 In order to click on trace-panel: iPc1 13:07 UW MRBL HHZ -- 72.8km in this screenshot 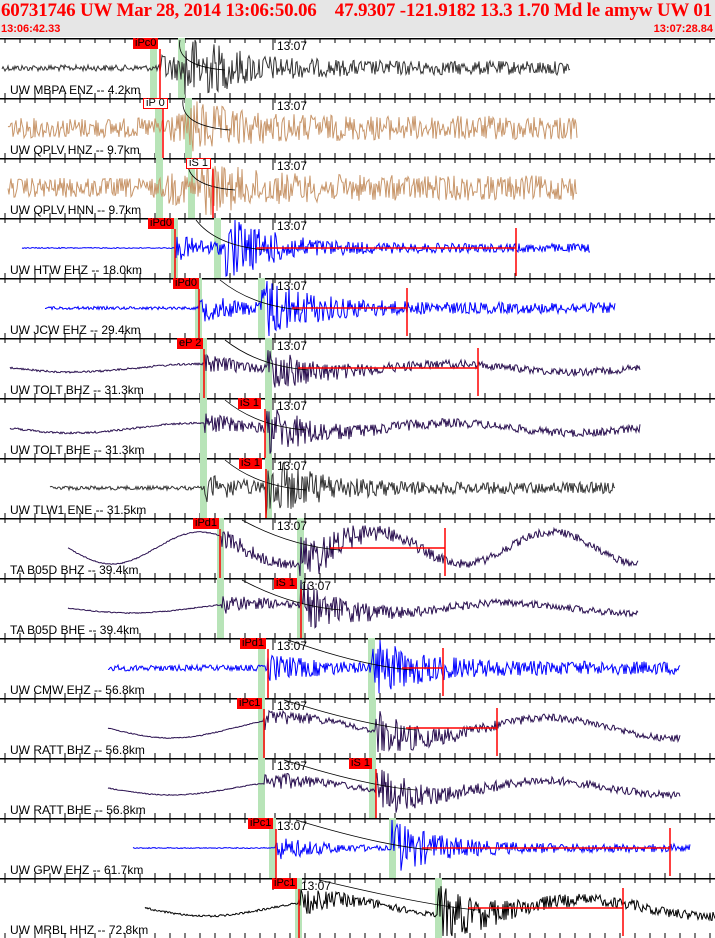, I will do `click(357, 908)`.